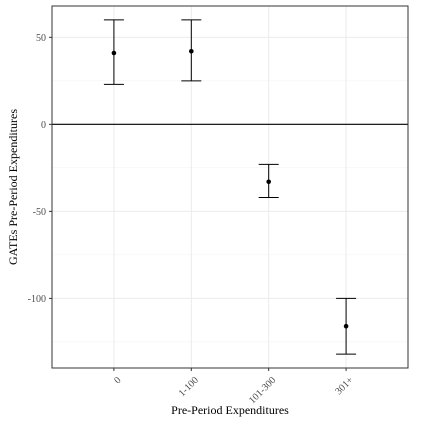 Image resolution: width=423 pixels, height=423 pixels. I want to click on y-tick-label: 50, so click(41, 38).